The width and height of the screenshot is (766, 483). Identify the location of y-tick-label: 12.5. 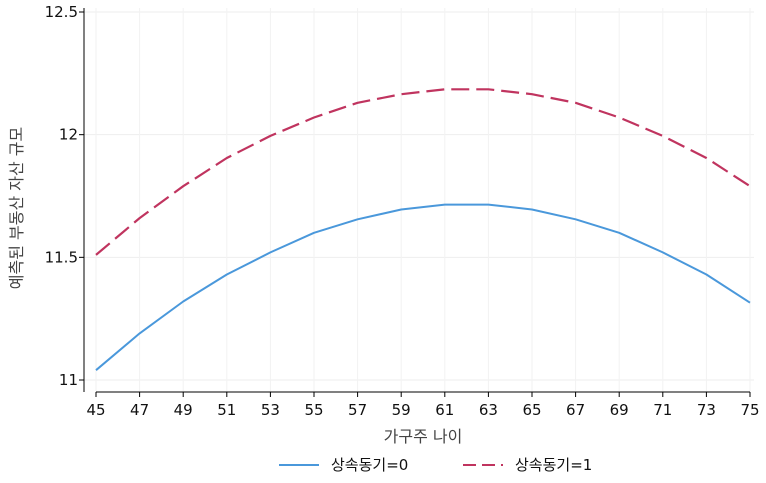
(61, 12).